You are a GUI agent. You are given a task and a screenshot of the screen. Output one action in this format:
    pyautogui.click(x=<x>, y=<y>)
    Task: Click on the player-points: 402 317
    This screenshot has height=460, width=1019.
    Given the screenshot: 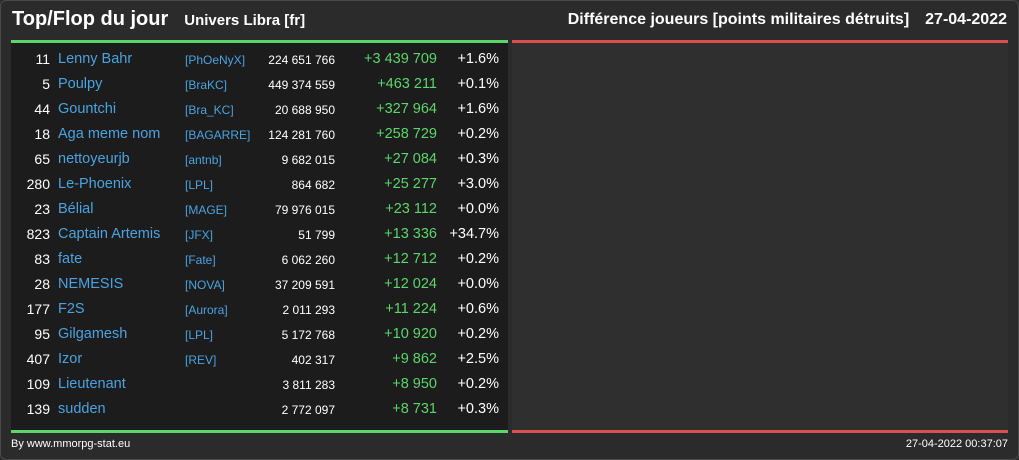 What is the action you would take?
    pyautogui.click(x=313, y=360)
    